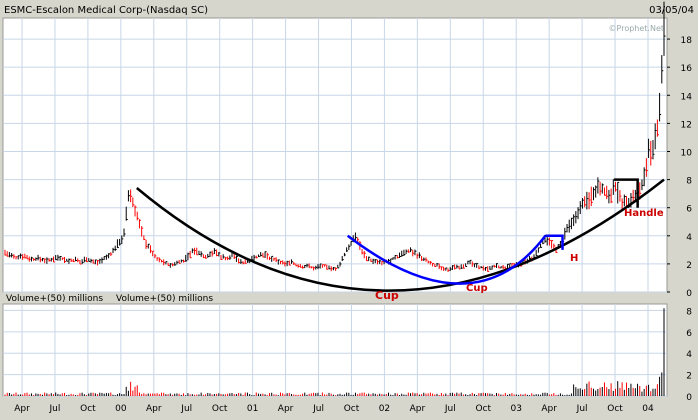 Image resolution: width=698 pixels, height=420 pixels. I want to click on x-tick-label: 03, so click(515, 409).